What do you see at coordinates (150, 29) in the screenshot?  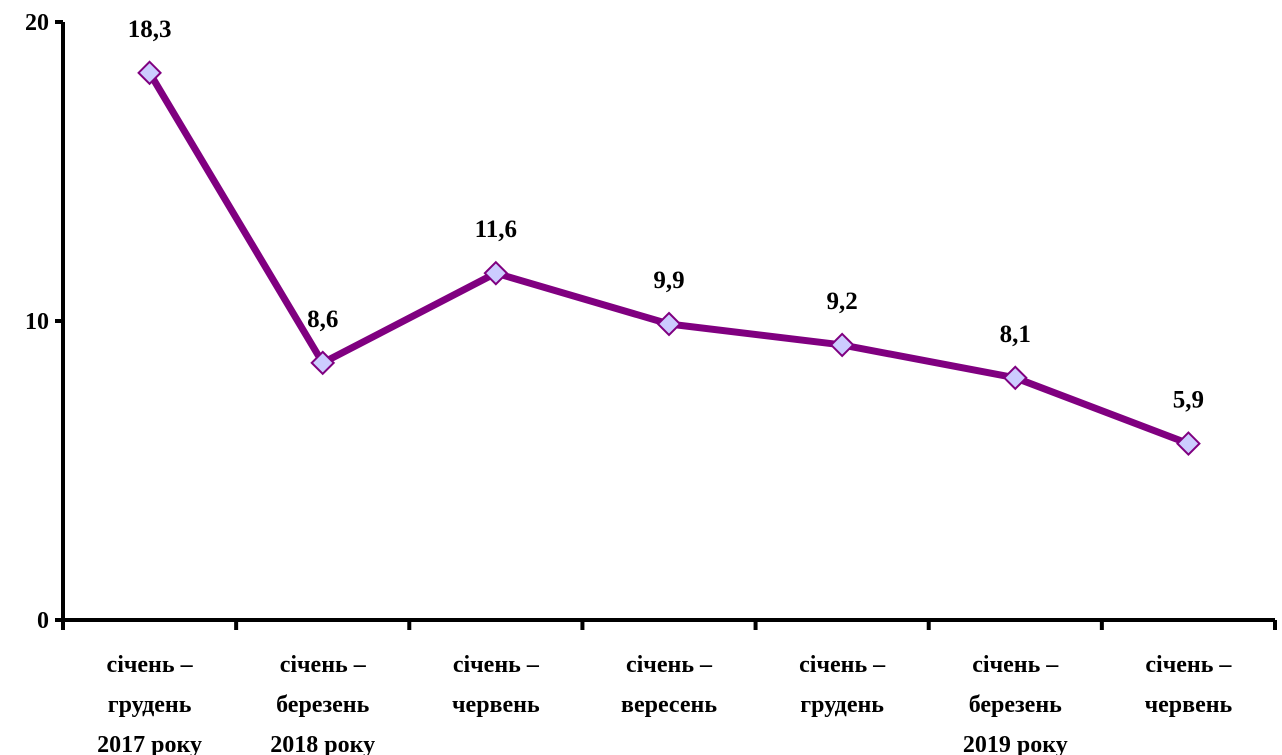 I see `data-label: 18,3` at bounding box center [150, 29].